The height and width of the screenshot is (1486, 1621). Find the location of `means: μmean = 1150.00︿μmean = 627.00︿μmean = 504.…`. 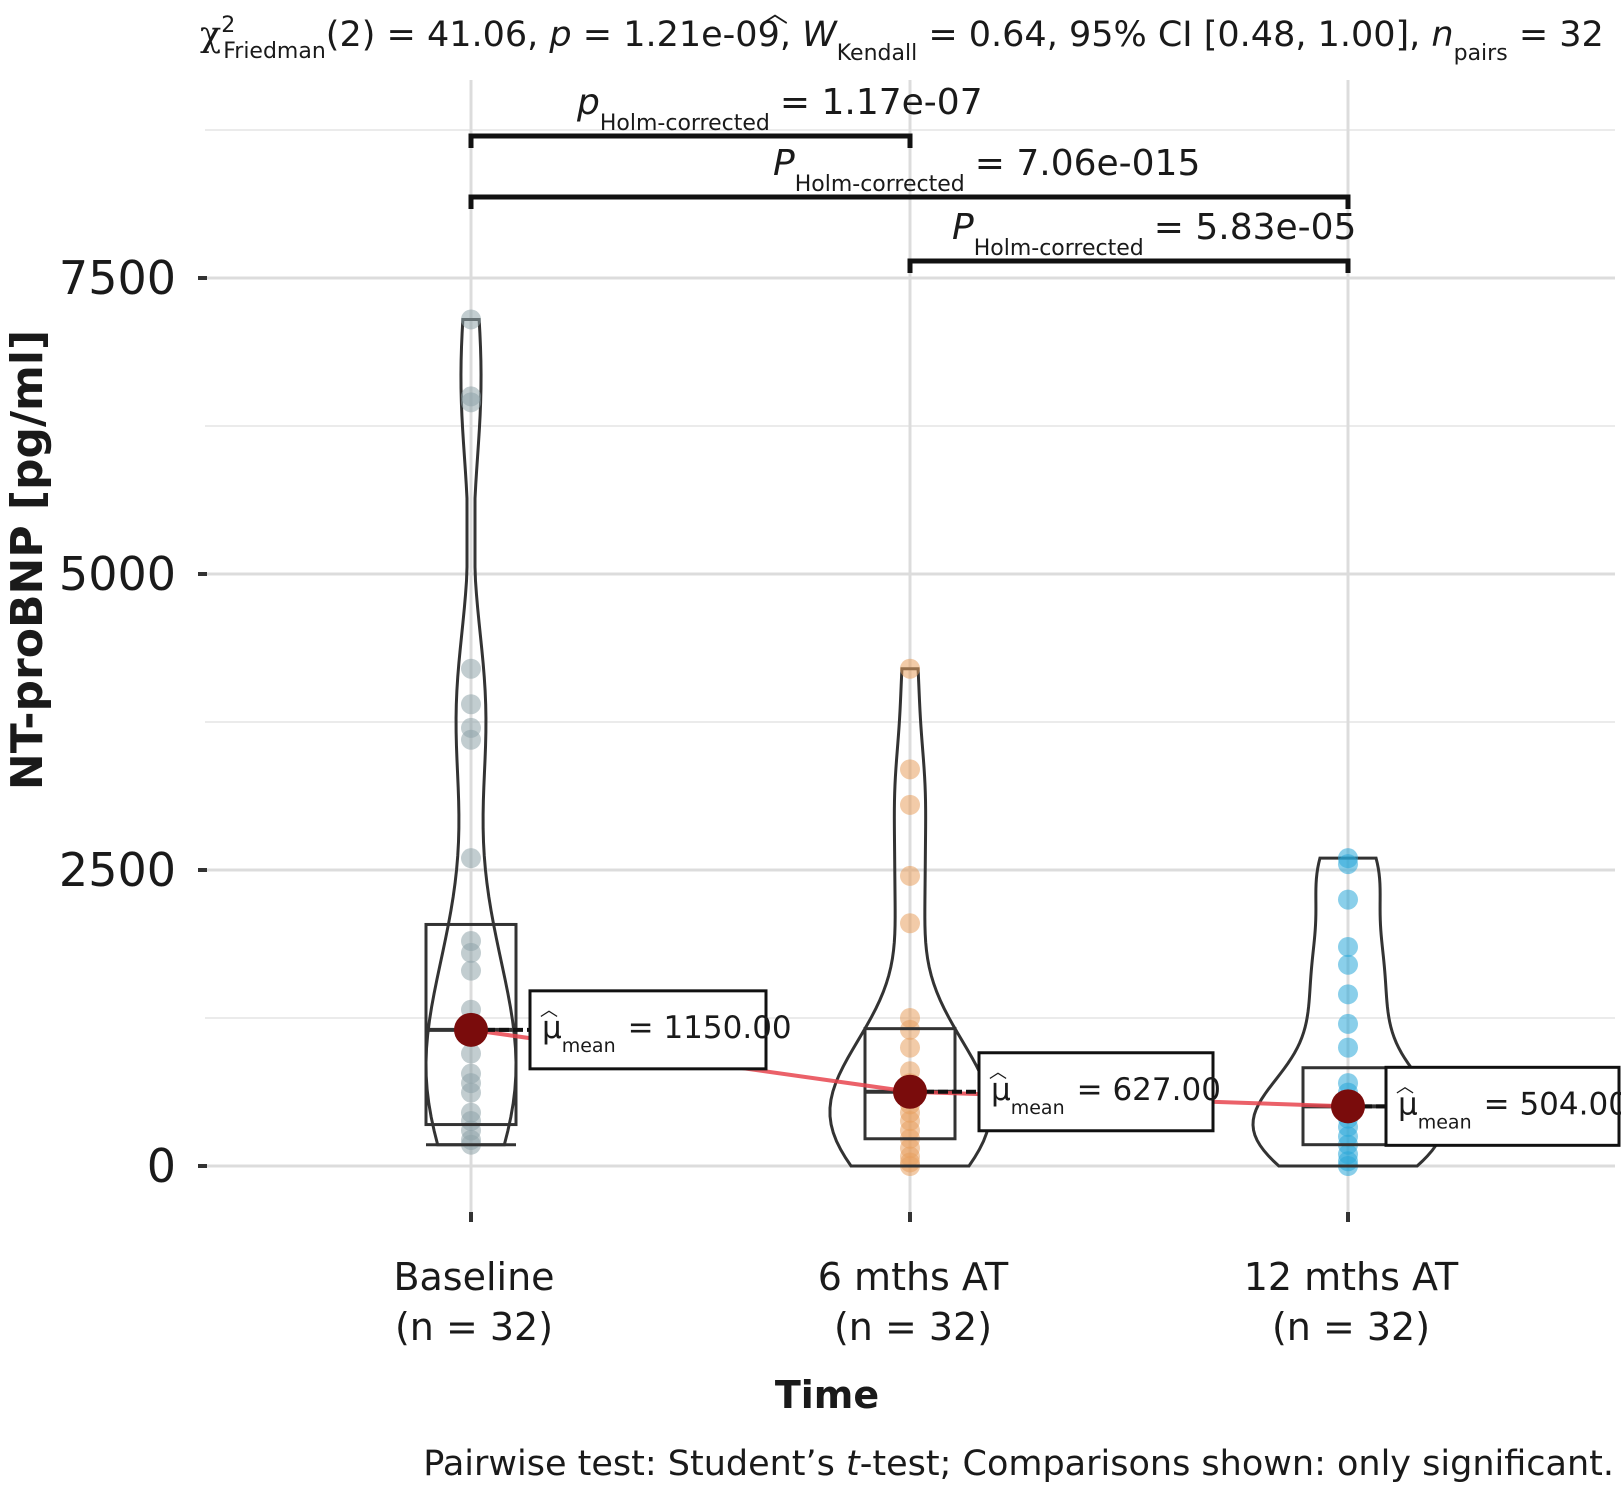

means: μmean = 1150.00︿μmean = 627.00︿μmean = 504.… is located at coordinates (1037, 1068).